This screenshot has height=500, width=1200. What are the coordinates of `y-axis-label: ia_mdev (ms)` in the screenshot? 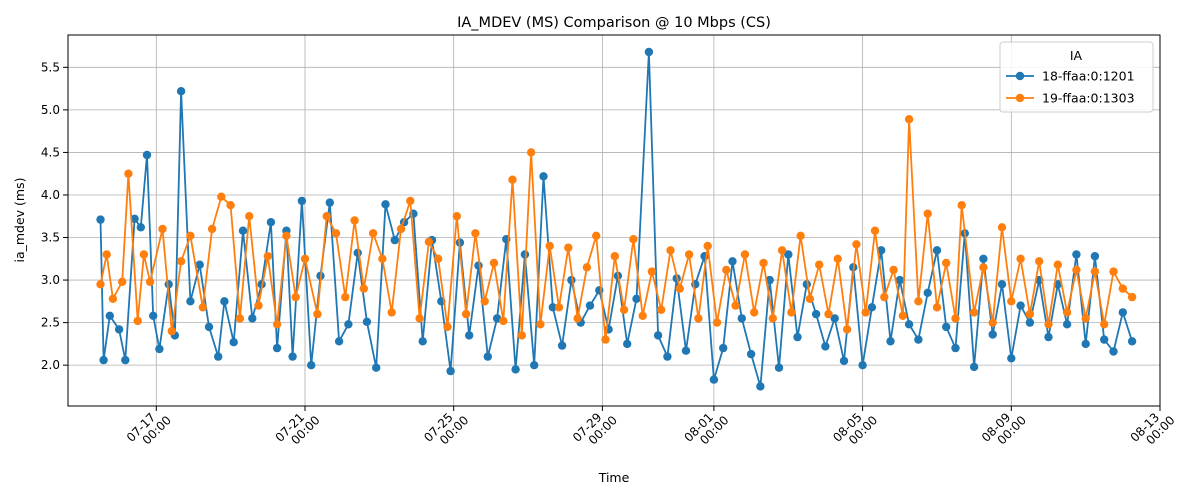 It's located at (19, 220).